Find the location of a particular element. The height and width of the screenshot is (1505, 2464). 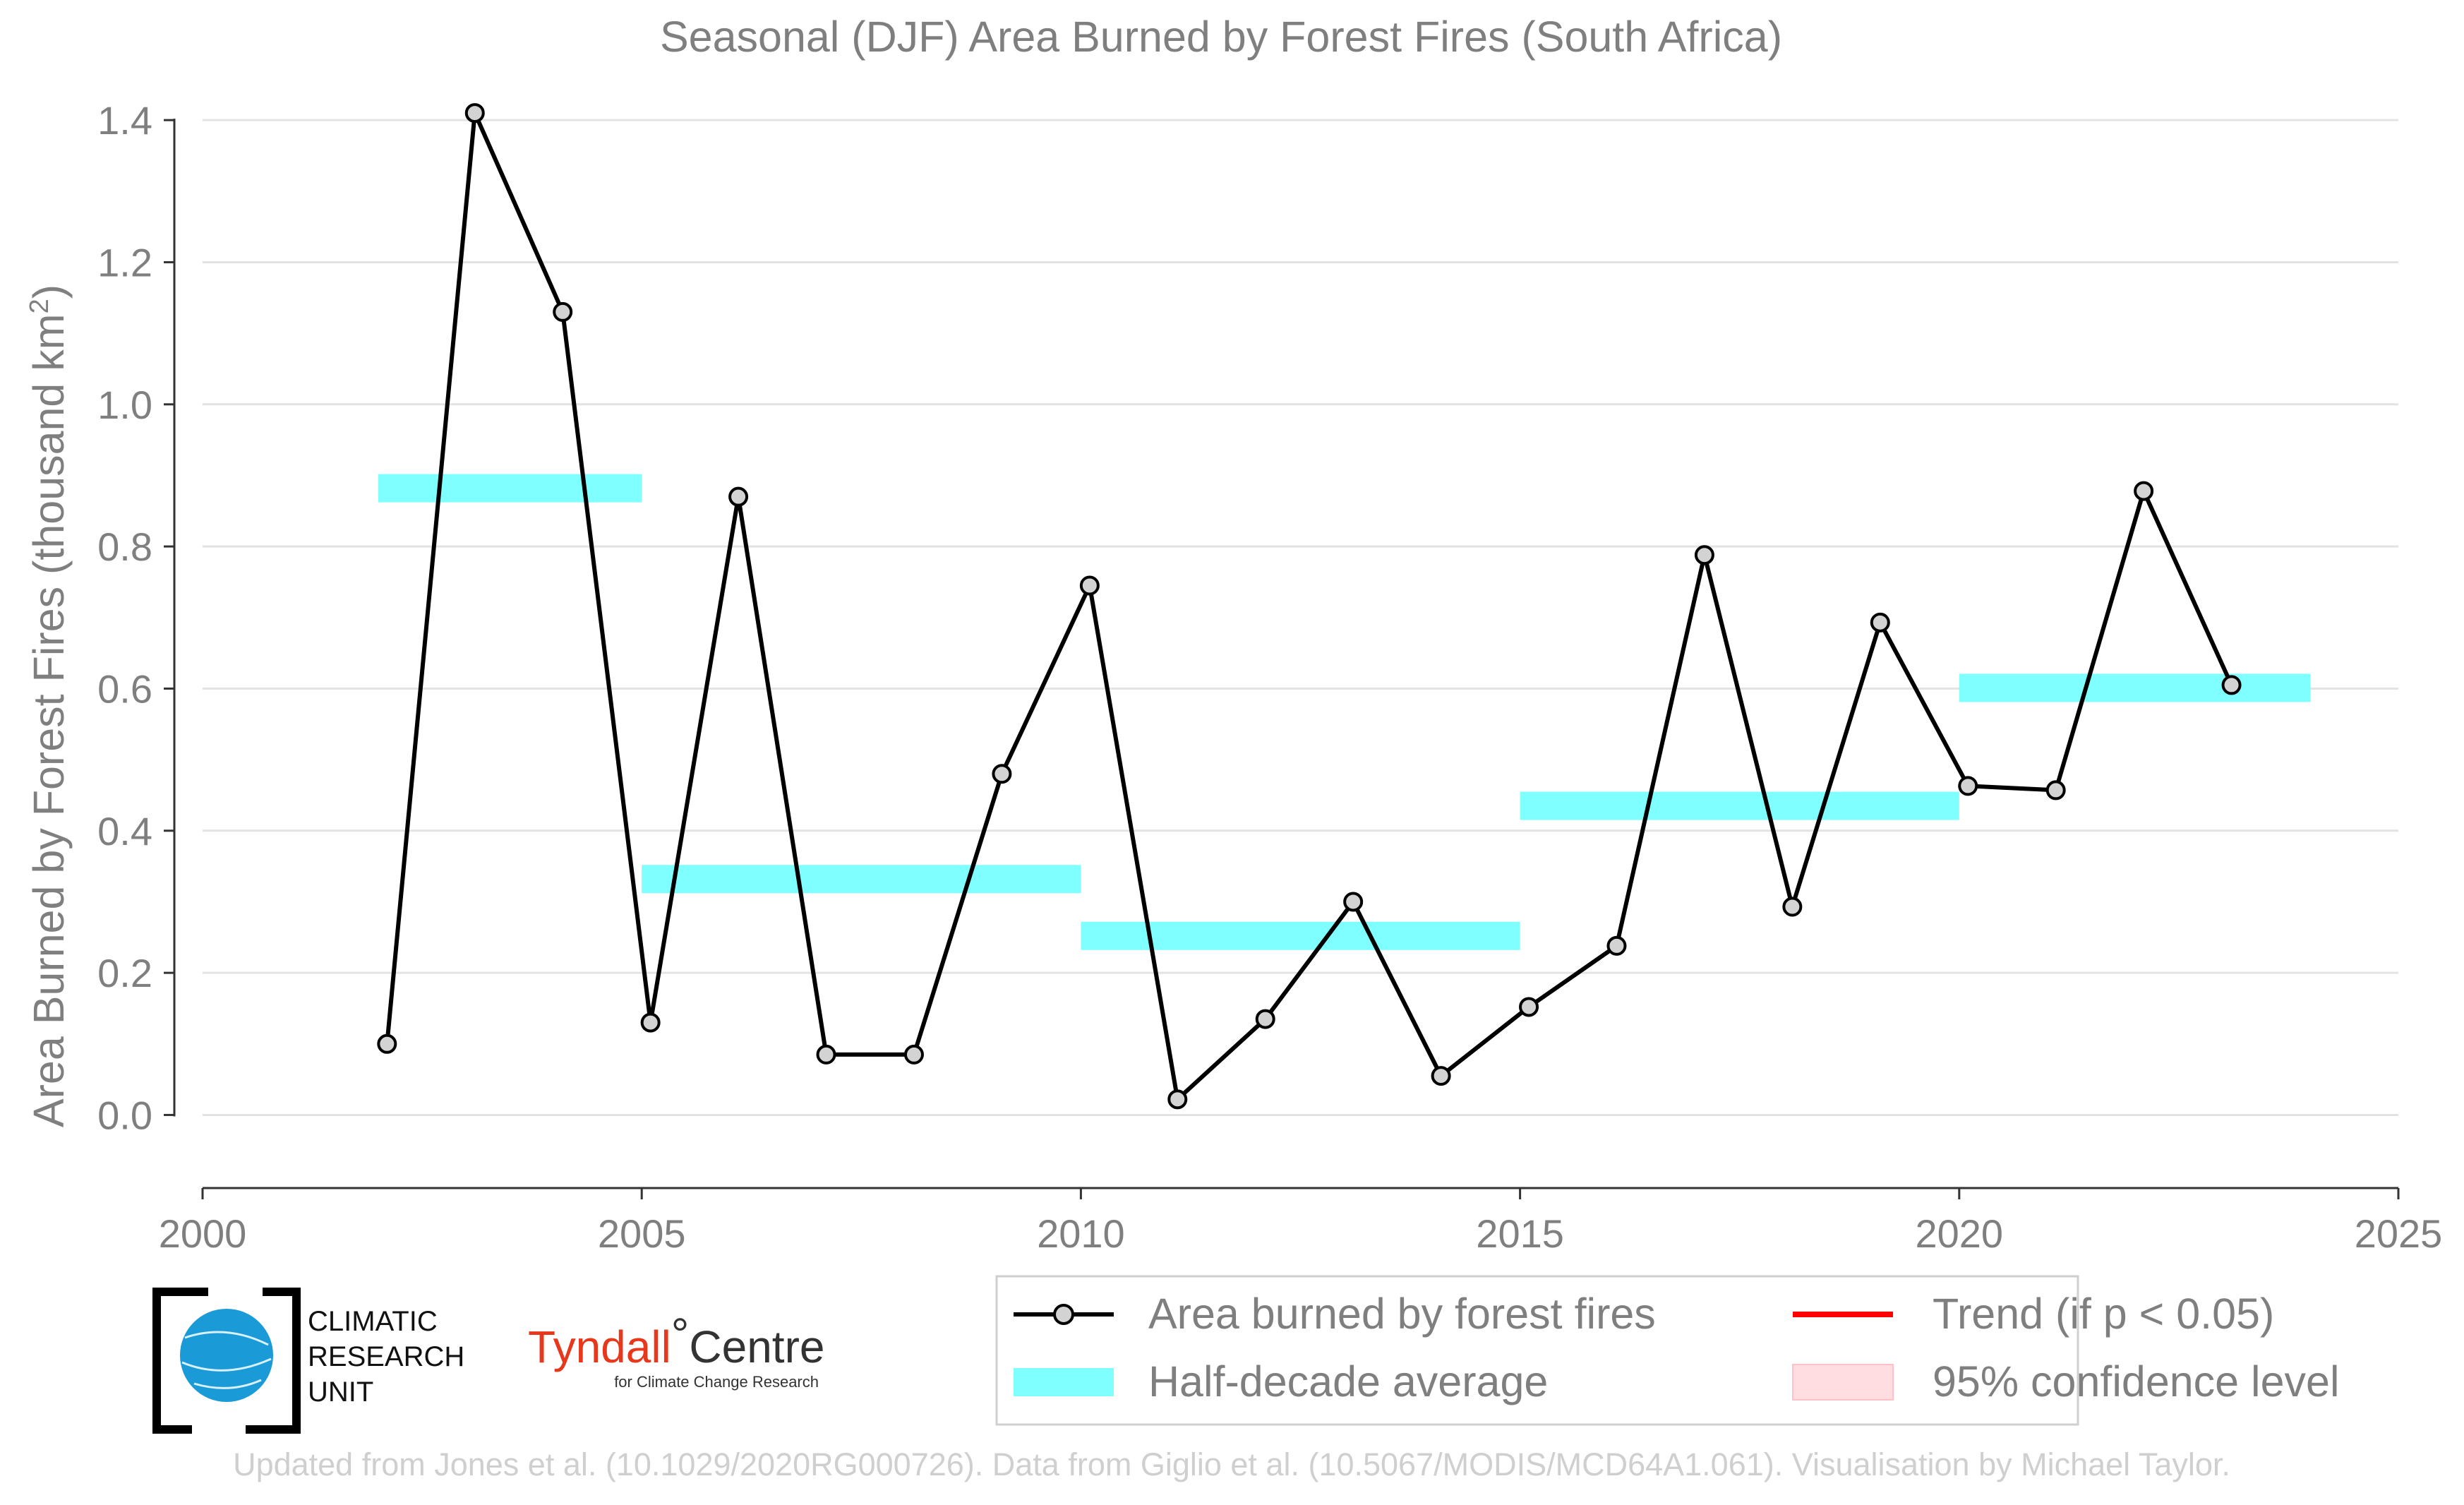

cru-left-bracket is located at coordinates (180, 1361).